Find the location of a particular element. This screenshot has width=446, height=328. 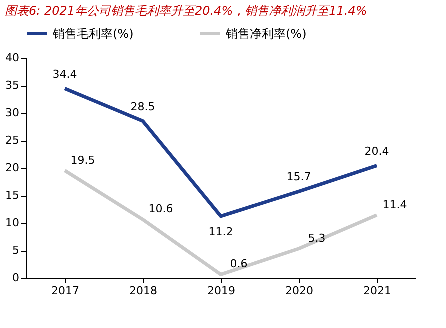

x-tick-label: 2018 is located at coordinates (144, 291).